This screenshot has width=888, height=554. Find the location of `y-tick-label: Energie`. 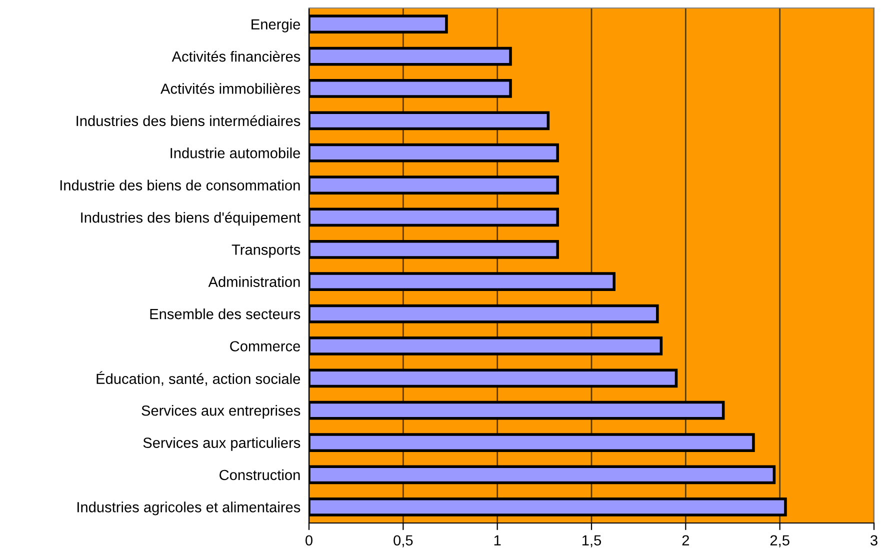

y-tick-label: Energie is located at coordinates (276, 25).